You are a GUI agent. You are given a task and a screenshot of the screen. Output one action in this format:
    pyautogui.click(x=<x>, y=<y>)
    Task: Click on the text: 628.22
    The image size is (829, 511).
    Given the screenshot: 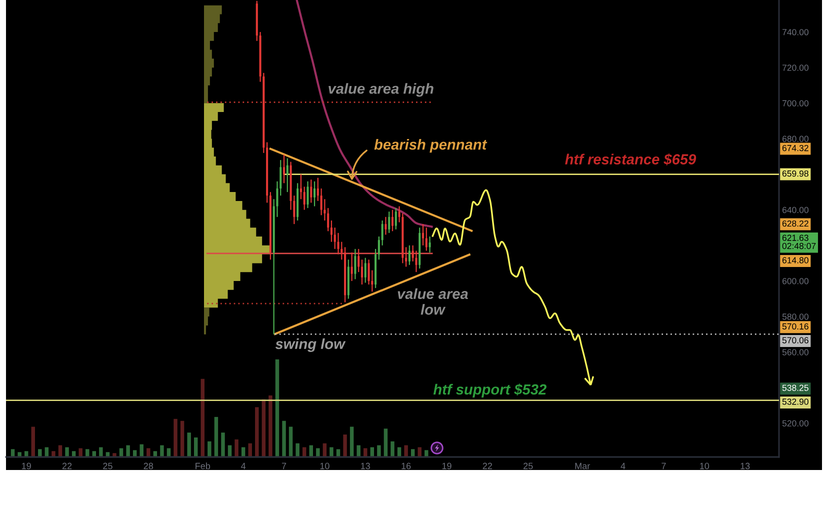 What is the action you would take?
    pyautogui.click(x=795, y=223)
    